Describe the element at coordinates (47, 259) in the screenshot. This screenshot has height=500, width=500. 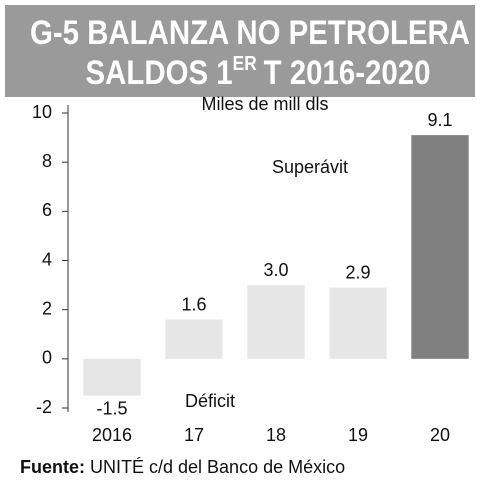
I see `y-tick-label: 4` at that location.